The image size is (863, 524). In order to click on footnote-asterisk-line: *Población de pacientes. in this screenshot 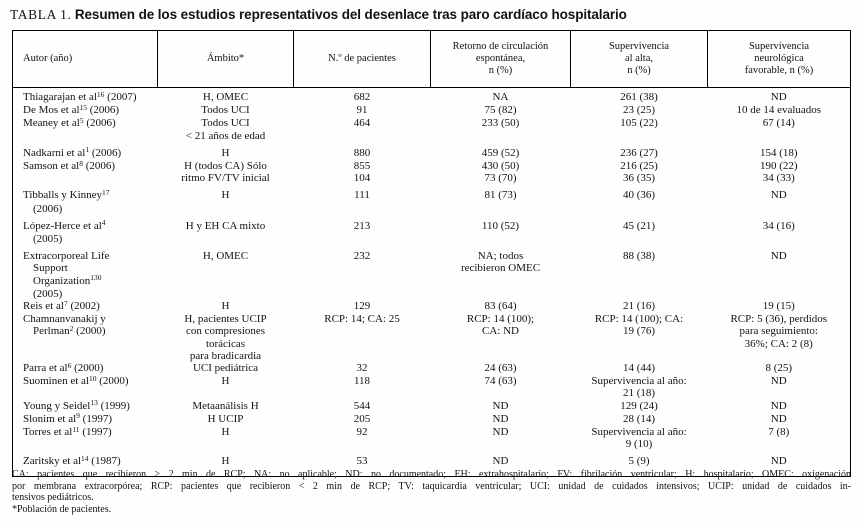, I will do `click(62, 509)`.